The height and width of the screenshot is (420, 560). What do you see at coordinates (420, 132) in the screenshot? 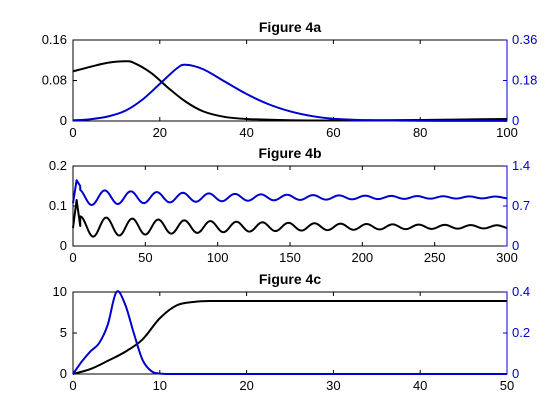
I see `x-tick-label: 80` at bounding box center [420, 132].